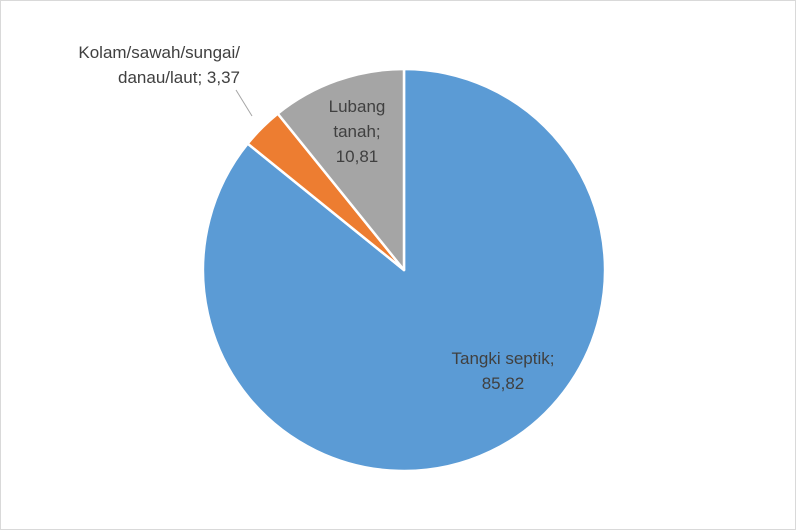 This screenshot has width=796, height=530. What do you see at coordinates (159, 65) in the screenshot?
I see `category-name: Kolam/sawah/sungai/danau/laut` at bounding box center [159, 65].